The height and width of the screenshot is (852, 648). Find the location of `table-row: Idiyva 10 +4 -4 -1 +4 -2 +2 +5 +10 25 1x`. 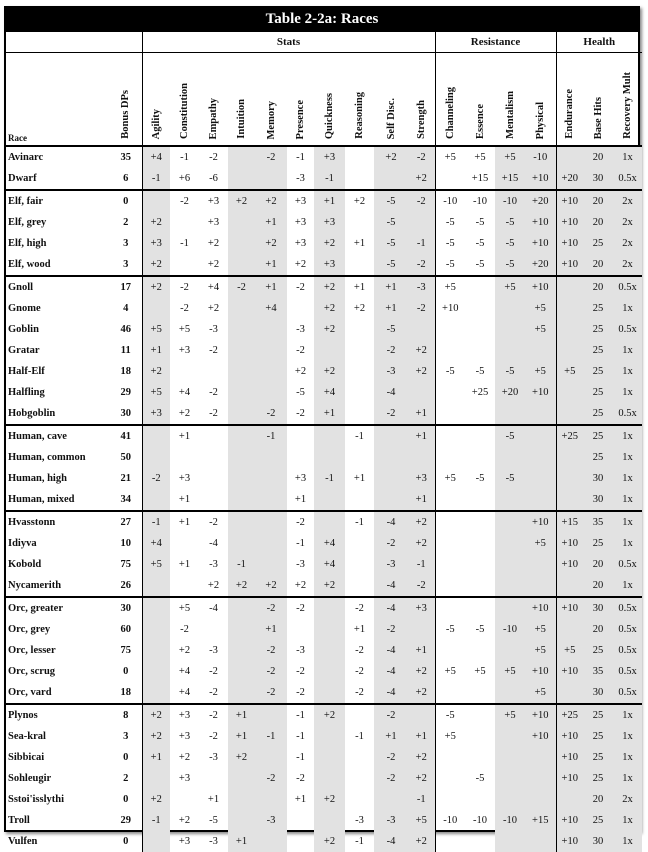

table-row: Idiyva 10 +4 -4 -1 +4 -2 +2 +5 +10 25 1x is located at coordinates (324, 543).